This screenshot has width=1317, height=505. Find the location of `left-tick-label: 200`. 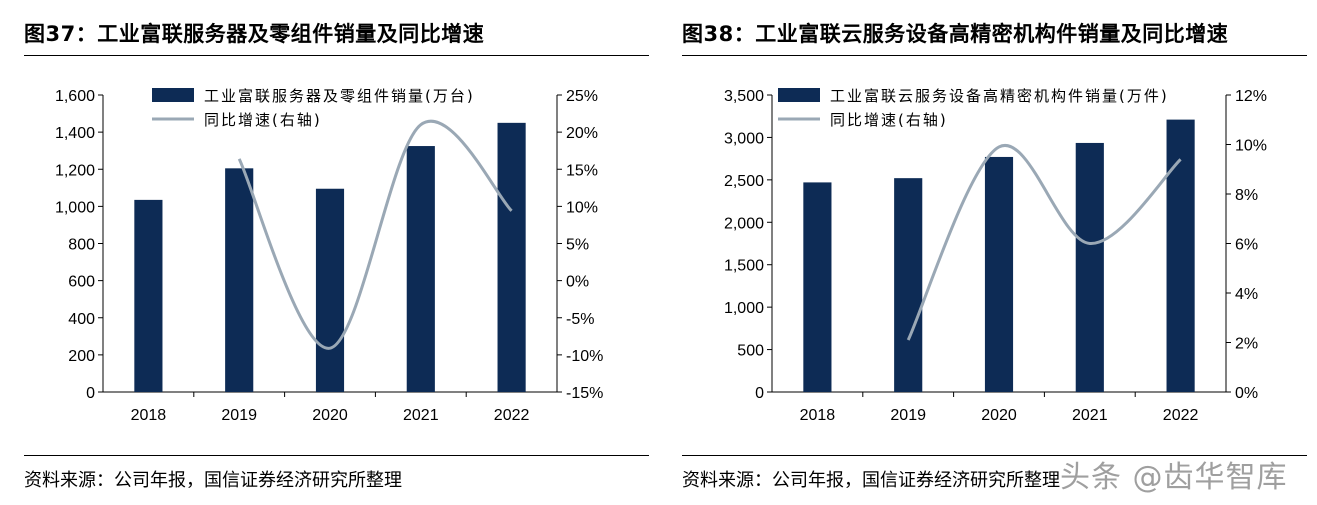

left-tick-label: 200 is located at coordinates (81, 356).